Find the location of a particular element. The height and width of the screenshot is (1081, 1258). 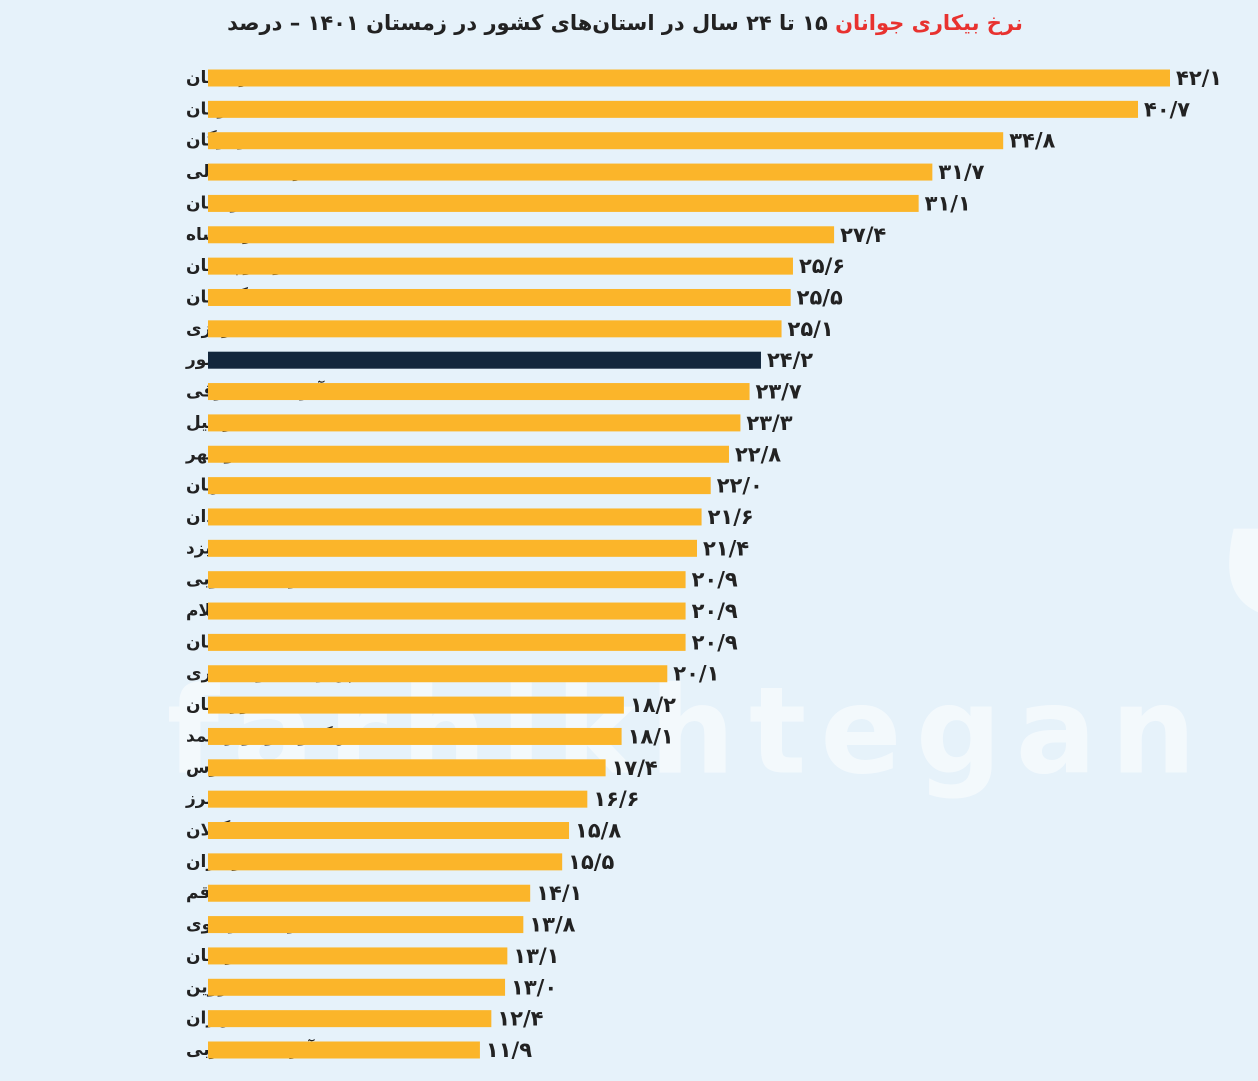

value-label: ۲۲/۰ is located at coordinates (740, 486).